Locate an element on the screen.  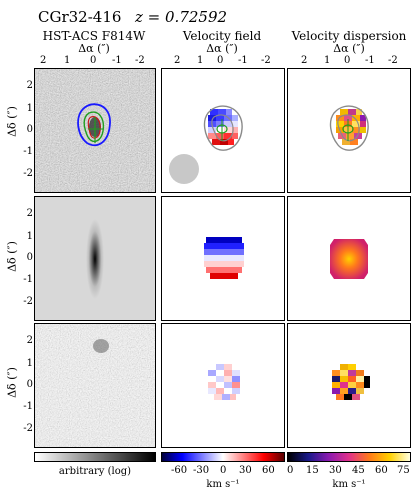
panel-hst-observed is located at coordinates (95, 130).